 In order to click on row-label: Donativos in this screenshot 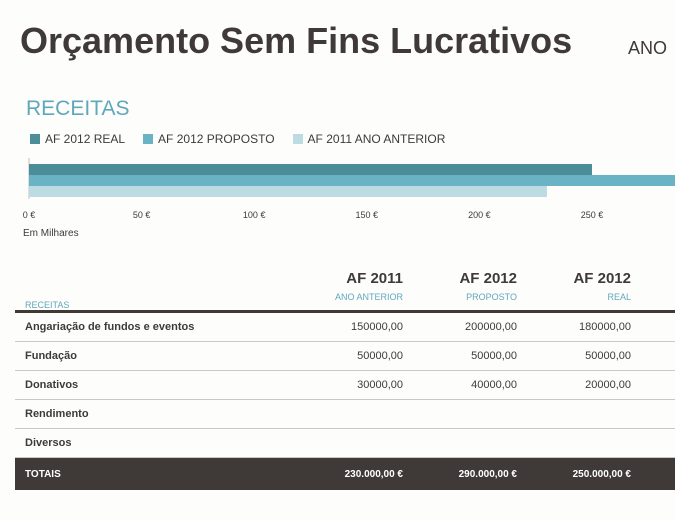, I will do `click(154, 385)`.